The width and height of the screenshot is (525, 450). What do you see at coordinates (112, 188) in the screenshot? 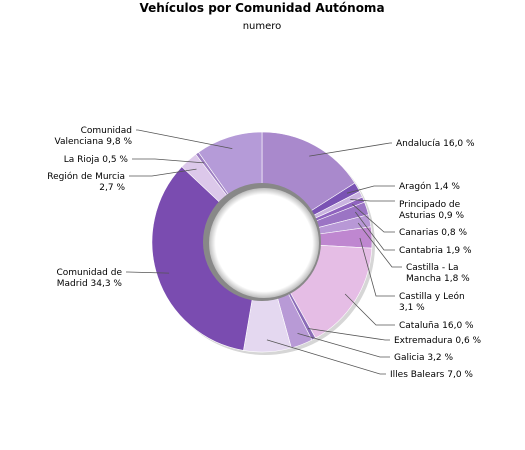
I see `slice-label-12-line-1: 2,7 %` at bounding box center [112, 188].